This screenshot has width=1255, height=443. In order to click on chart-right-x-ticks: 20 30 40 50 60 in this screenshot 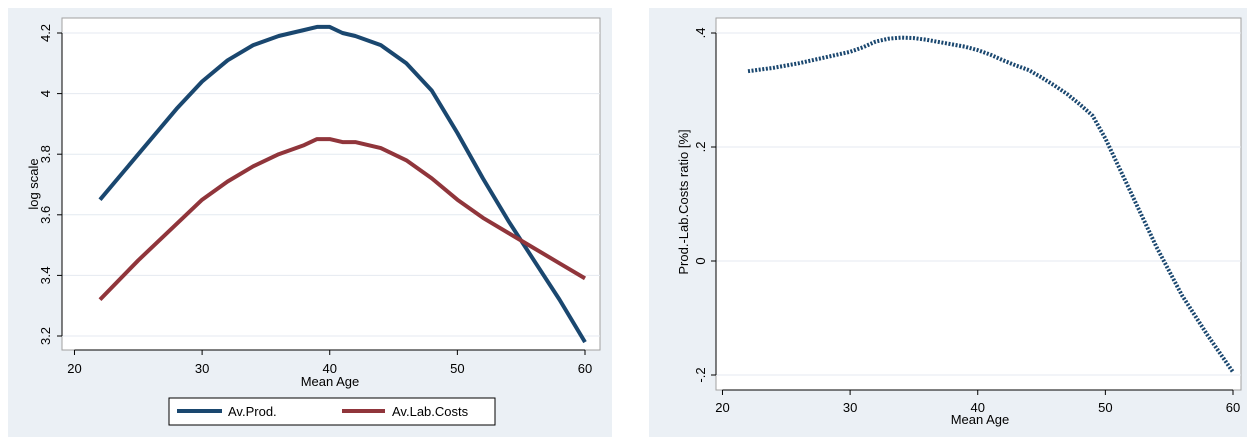, I will do `click(977, 402)`.